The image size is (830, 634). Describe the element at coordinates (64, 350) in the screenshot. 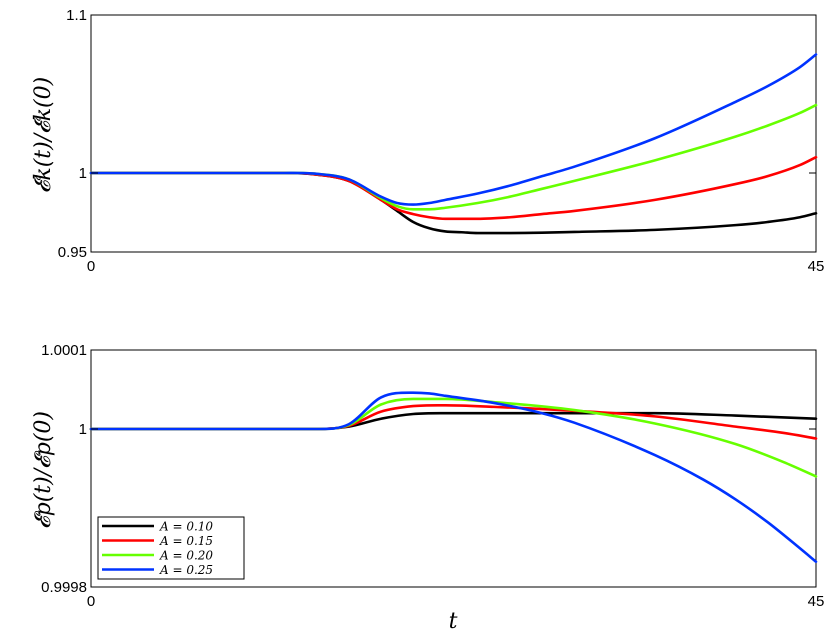

I see `y-tick-label: 1.0001` at that location.